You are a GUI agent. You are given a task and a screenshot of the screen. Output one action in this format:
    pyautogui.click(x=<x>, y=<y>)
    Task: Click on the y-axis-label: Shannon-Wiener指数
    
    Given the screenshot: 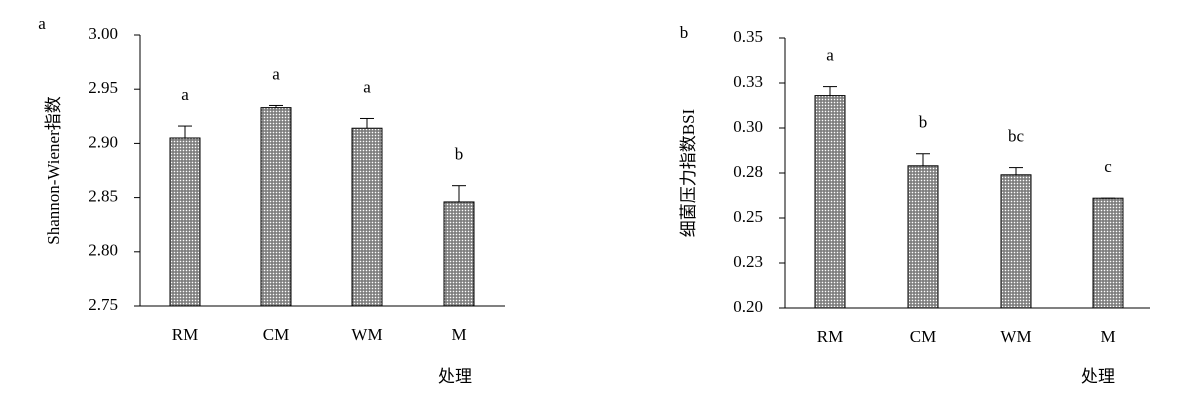 What is the action you would take?
    pyautogui.click(x=53, y=170)
    